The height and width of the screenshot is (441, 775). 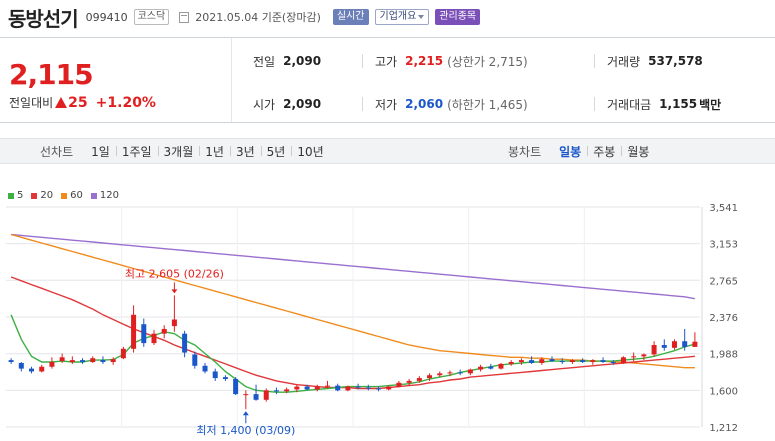 I want to click on current-price: 2,115, so click(x=51, y=74).